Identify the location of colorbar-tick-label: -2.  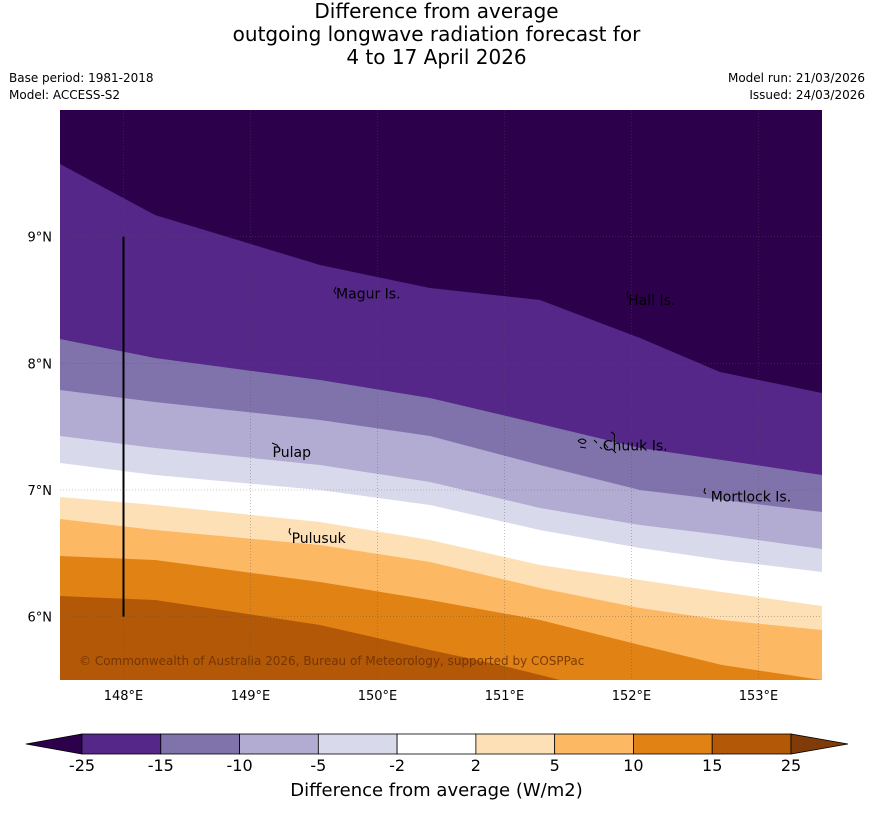
(397, 765).